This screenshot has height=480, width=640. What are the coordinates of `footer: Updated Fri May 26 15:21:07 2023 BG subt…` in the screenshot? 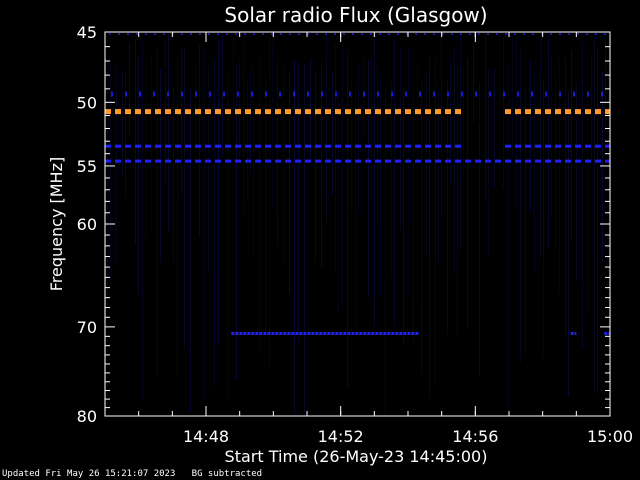 It's located at (132, 474).